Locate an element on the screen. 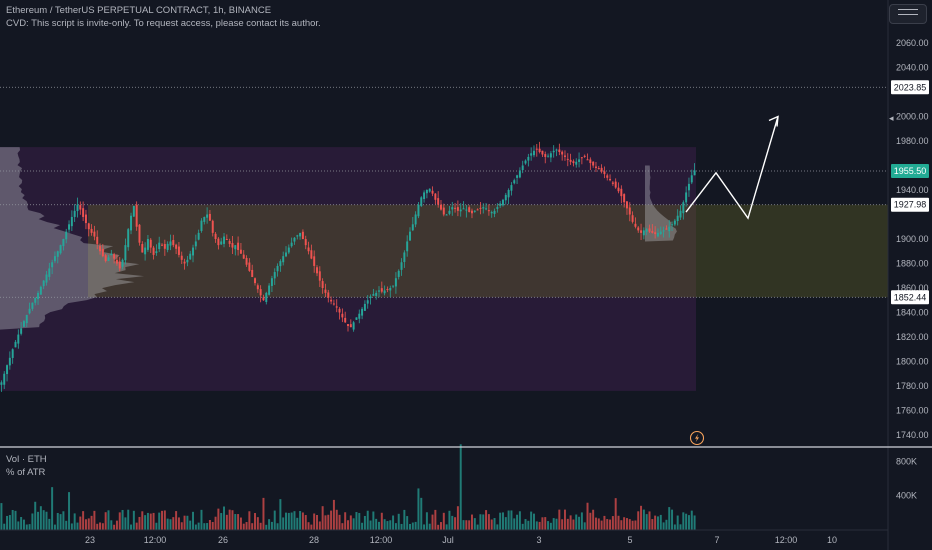 The height and width of the screenshot is (550, 932). chart-menu-button is located at coordinates (908, 14).